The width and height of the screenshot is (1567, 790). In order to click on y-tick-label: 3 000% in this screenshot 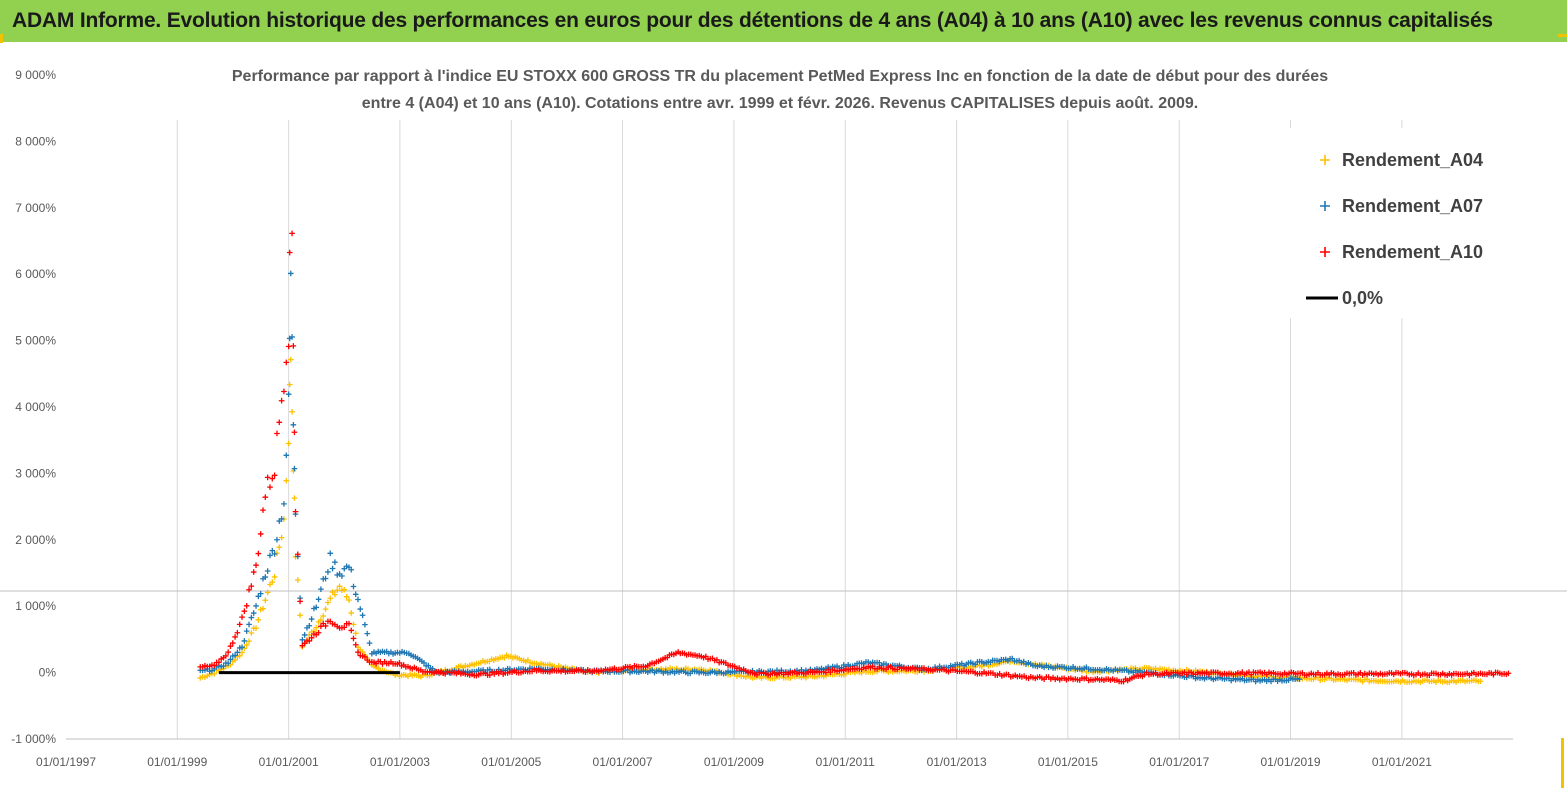, I will do `click(35, 473)`.